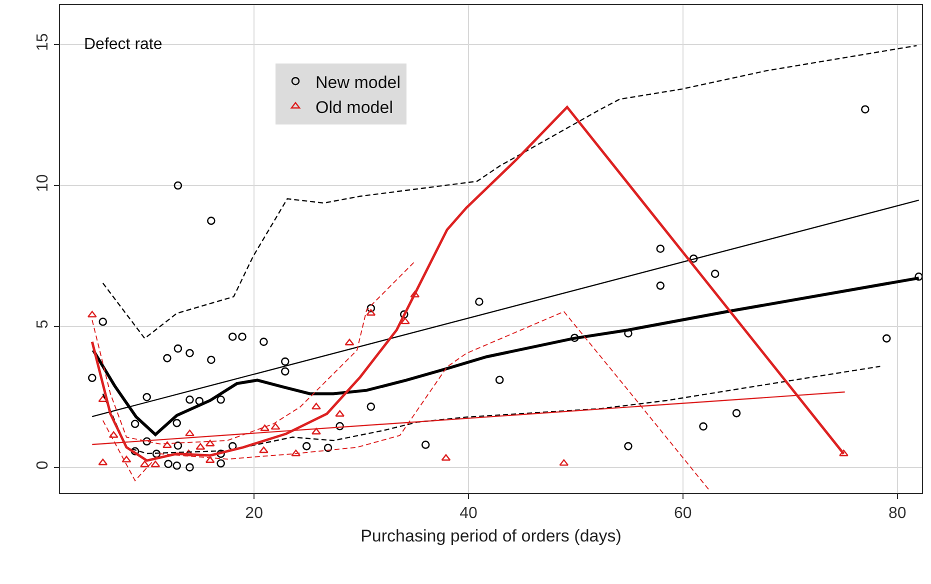 The image size is (931, 584). Describe the element at coordinates (683, 513) in the screenshot. I see `x-tick-label: 60` at that location.